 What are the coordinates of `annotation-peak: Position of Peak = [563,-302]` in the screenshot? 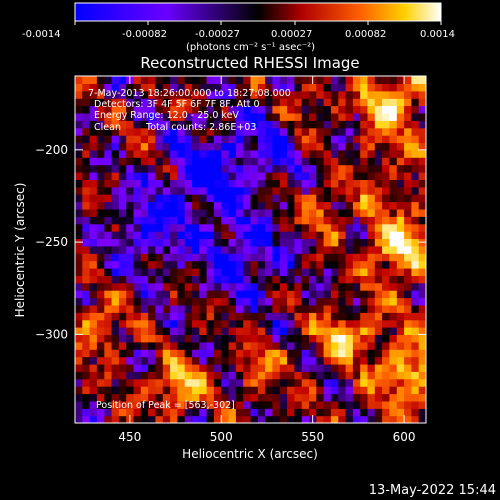 It's located at (165, 405).